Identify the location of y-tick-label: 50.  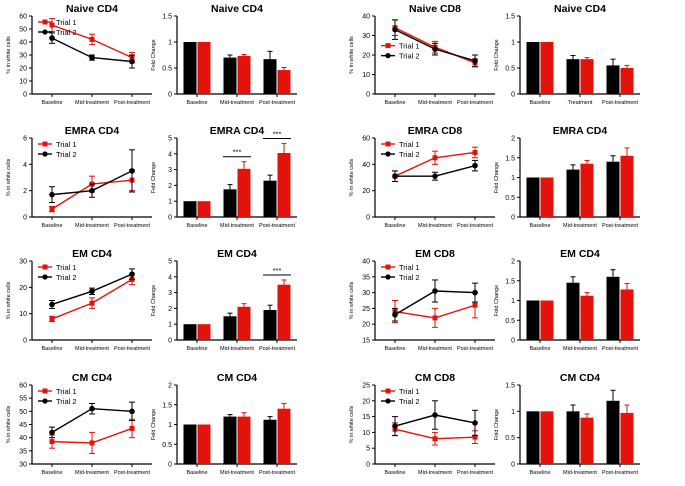
(23, 30).